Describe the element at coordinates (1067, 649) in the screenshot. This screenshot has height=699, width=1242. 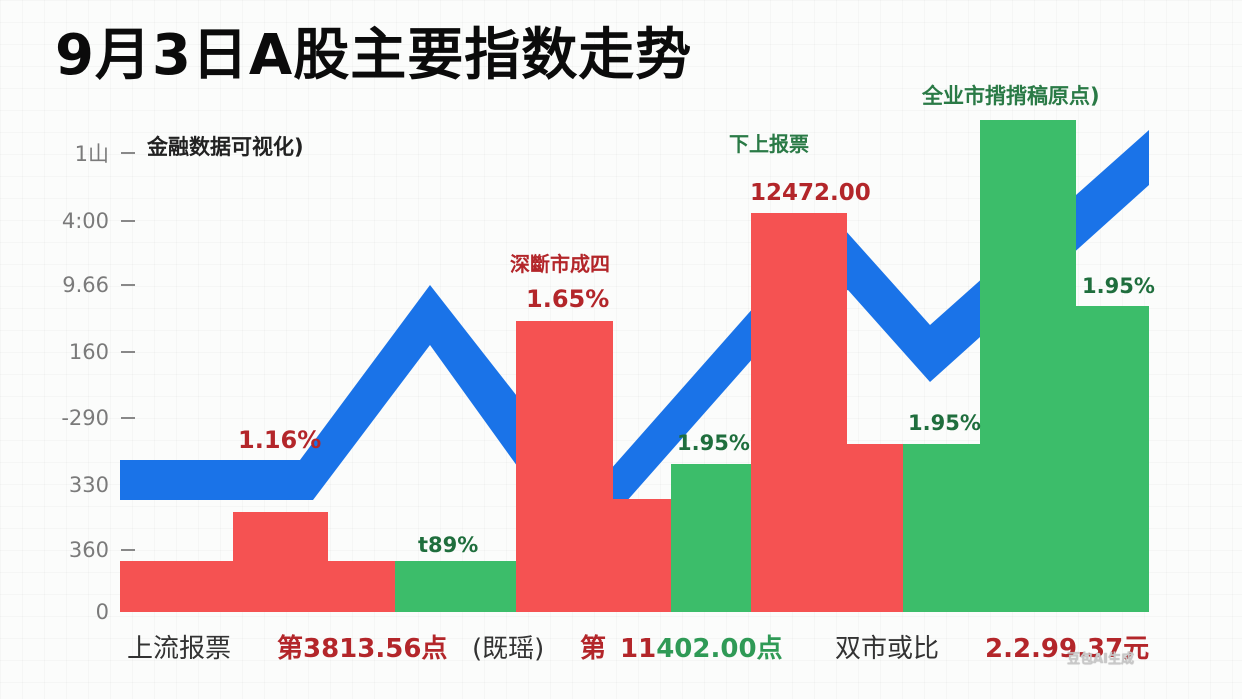
I see `x-label-value: 2.2.99.37元` at that location.